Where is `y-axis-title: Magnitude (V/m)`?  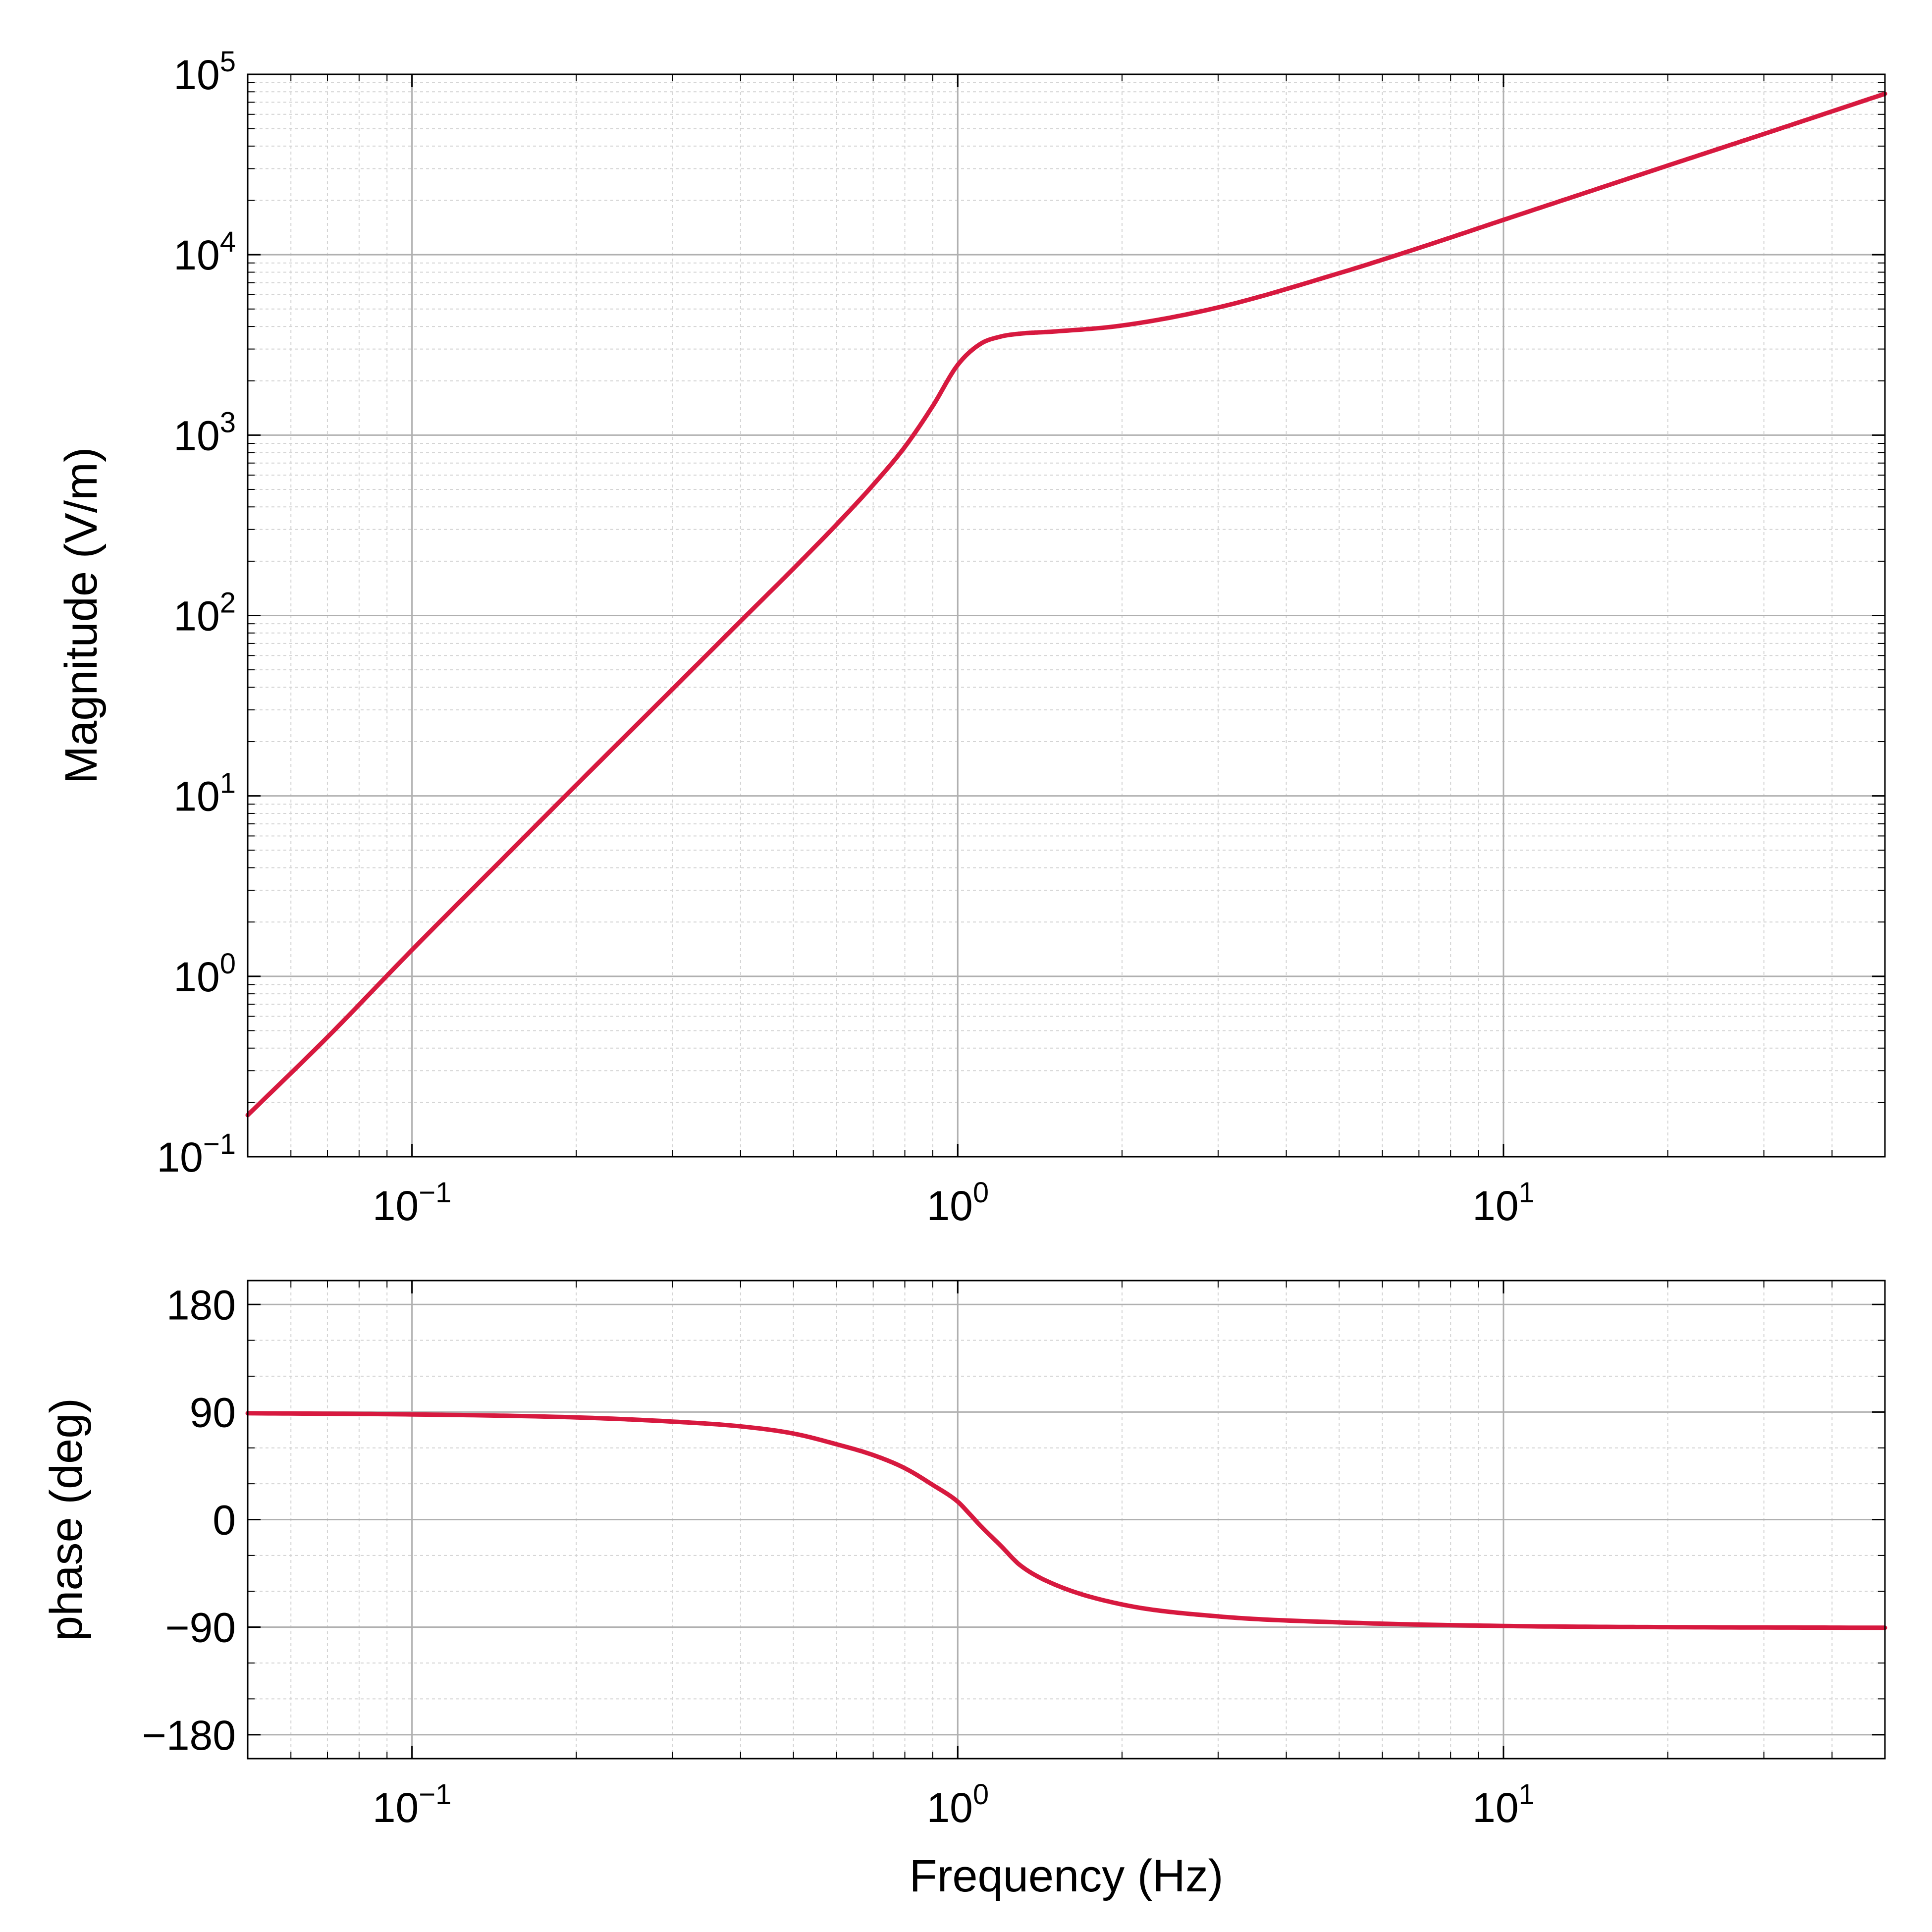 y-axis-title: Magnitude (V/m) is located at coordinates (81, 615).